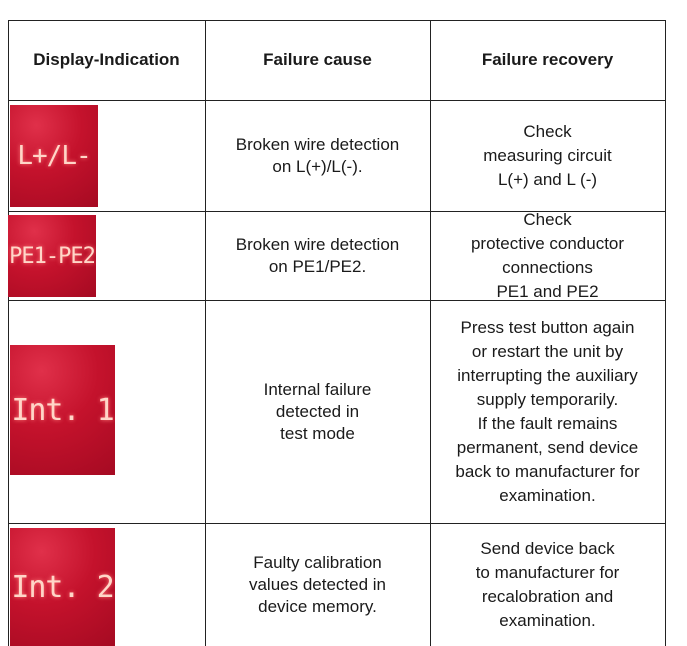 The height and width of the screenshot is (646, 687). I want to click on header-cell: Display-Indication, so click(106, 59).